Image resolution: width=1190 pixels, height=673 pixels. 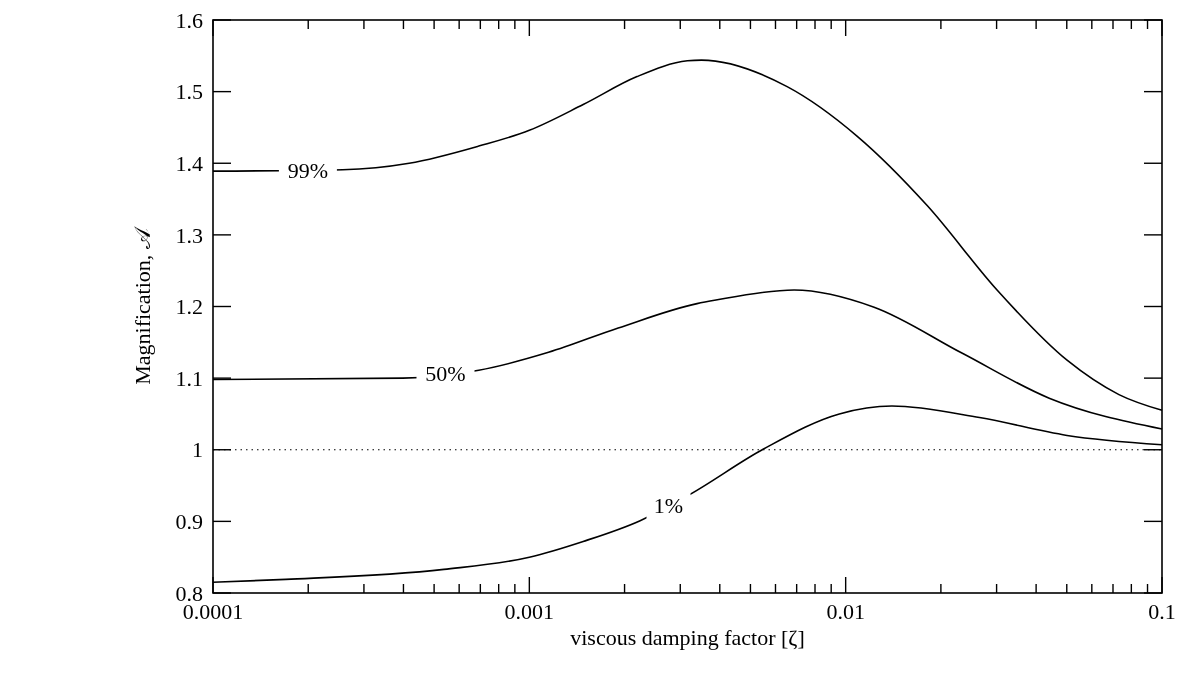 What do you see at coordinates (189, 163) in the screenshot?
I see `y-tick-label: 1.4` at bounding box center [189, 163].